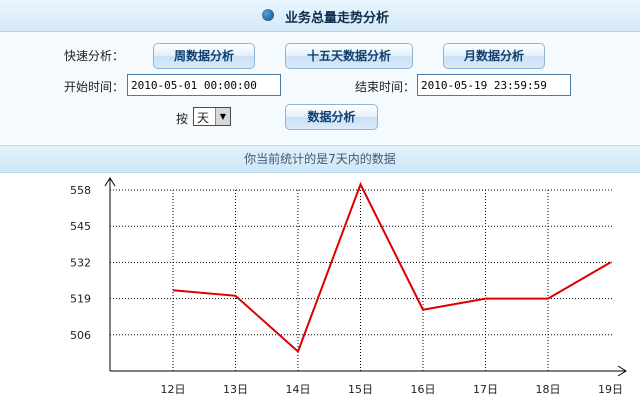  Describe the element at coordinates (337, 16) in the screenshot. I see `page-title: 业务总量走势分析` at that location.